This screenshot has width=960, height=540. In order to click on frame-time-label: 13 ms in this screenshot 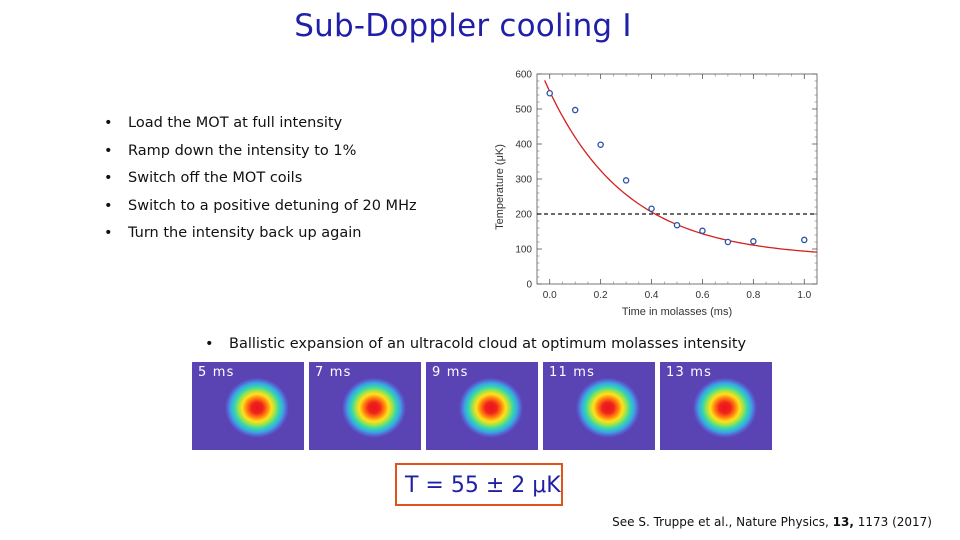, I will do `click(689, 372)`.